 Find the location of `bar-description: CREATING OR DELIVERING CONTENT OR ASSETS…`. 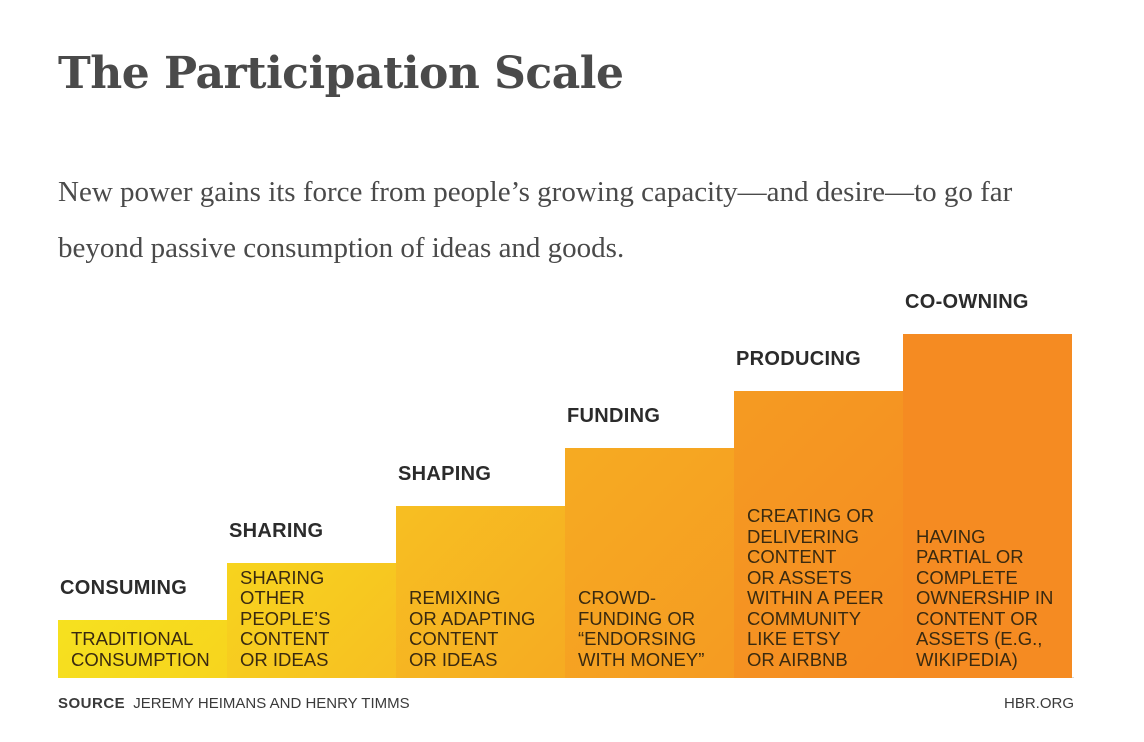

bar-description: CREATING OR DELIVERING CONTENT OR ASSETS… is located at coordinates (815, 587).